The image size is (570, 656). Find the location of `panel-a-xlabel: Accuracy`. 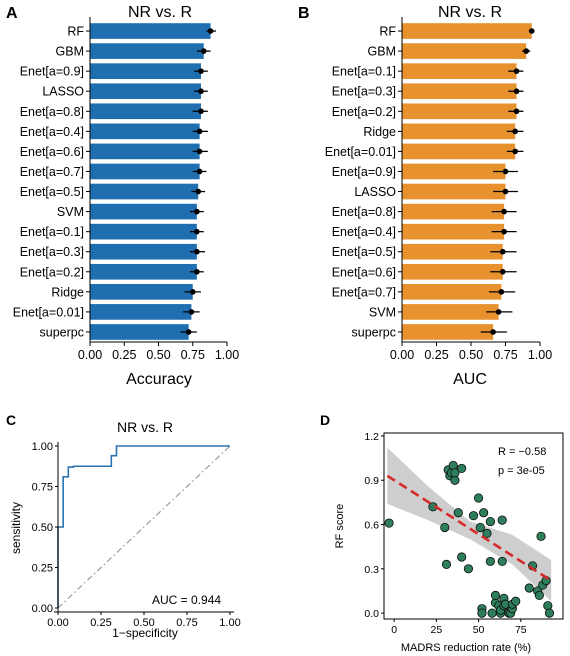

panel-a-xlabel: Accuracy is located at coordinates (159, 379).